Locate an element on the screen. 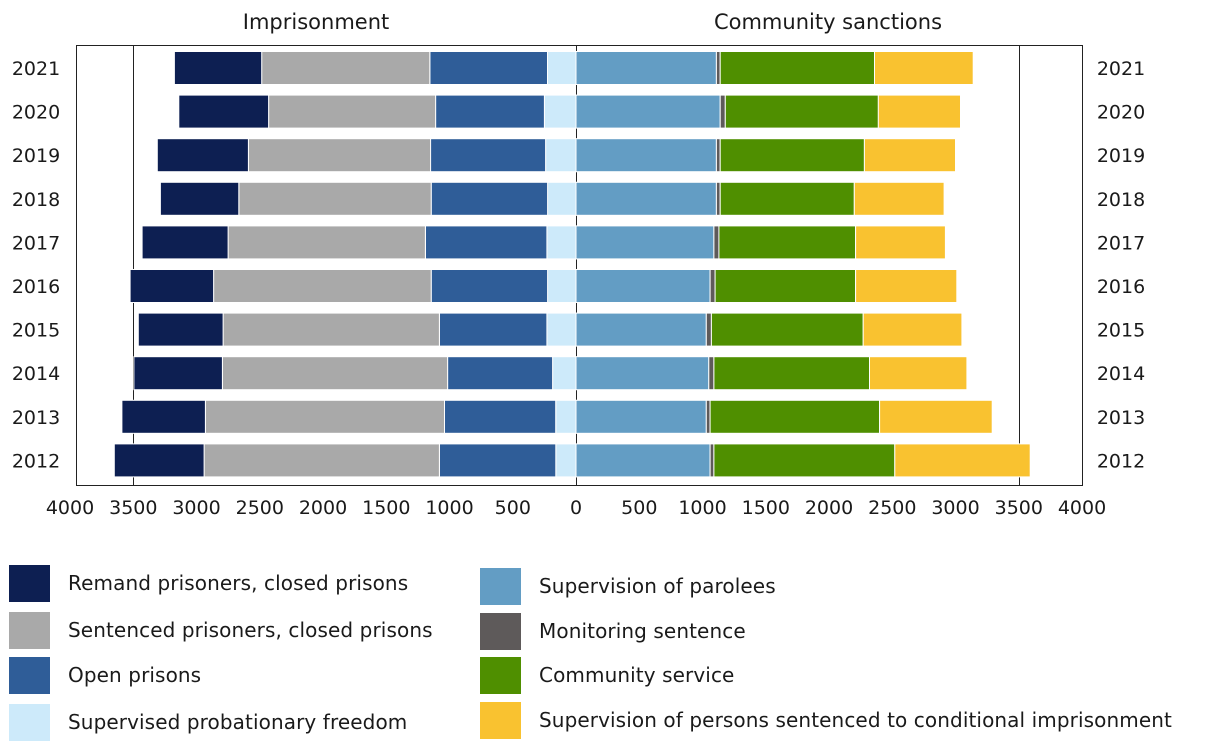 This screenshot has width=1206, height=742. bar-2012-monitoring-sentence is located at coordinates (712, 460).